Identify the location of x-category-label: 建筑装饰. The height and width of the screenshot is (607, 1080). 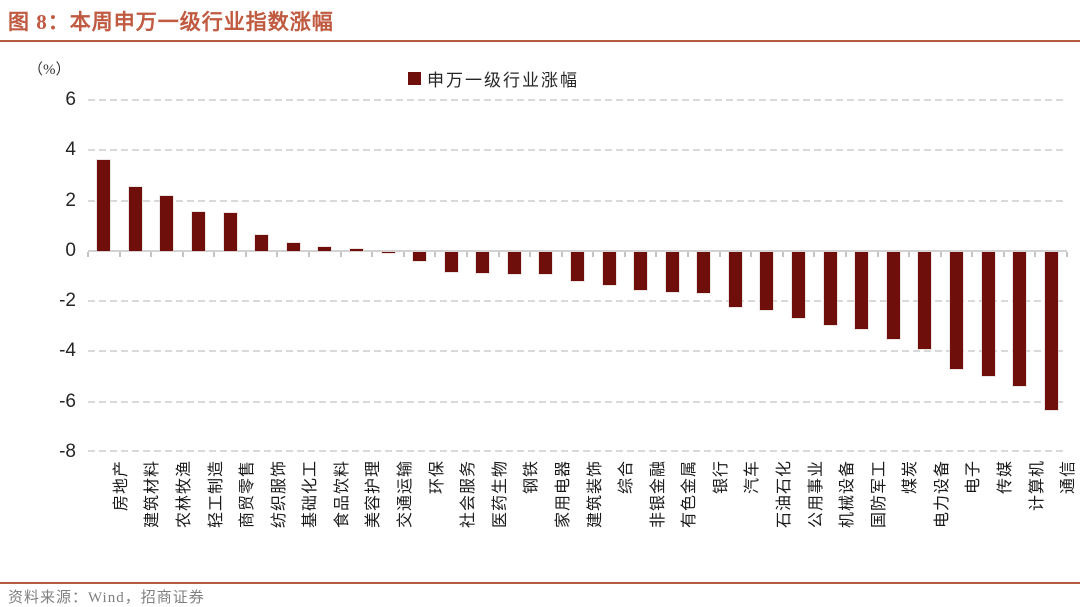
(595, 494).